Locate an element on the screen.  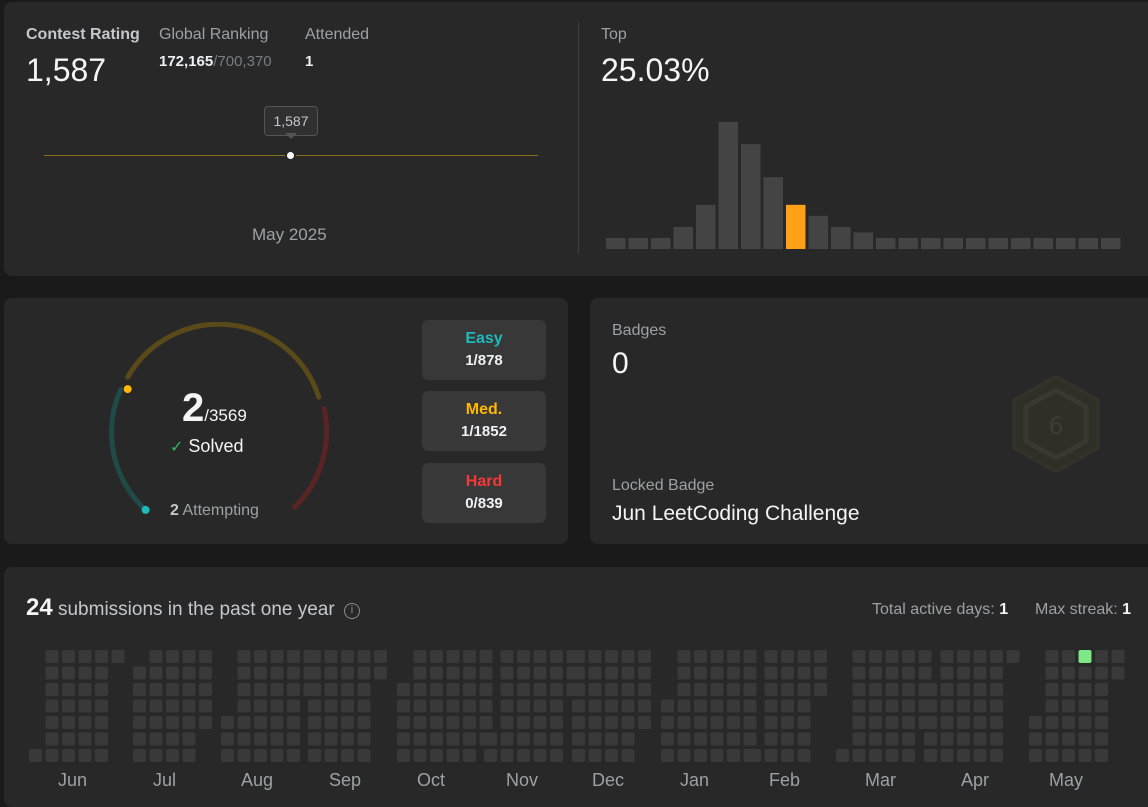
histogram-bar is located at coordinates (706, 226).